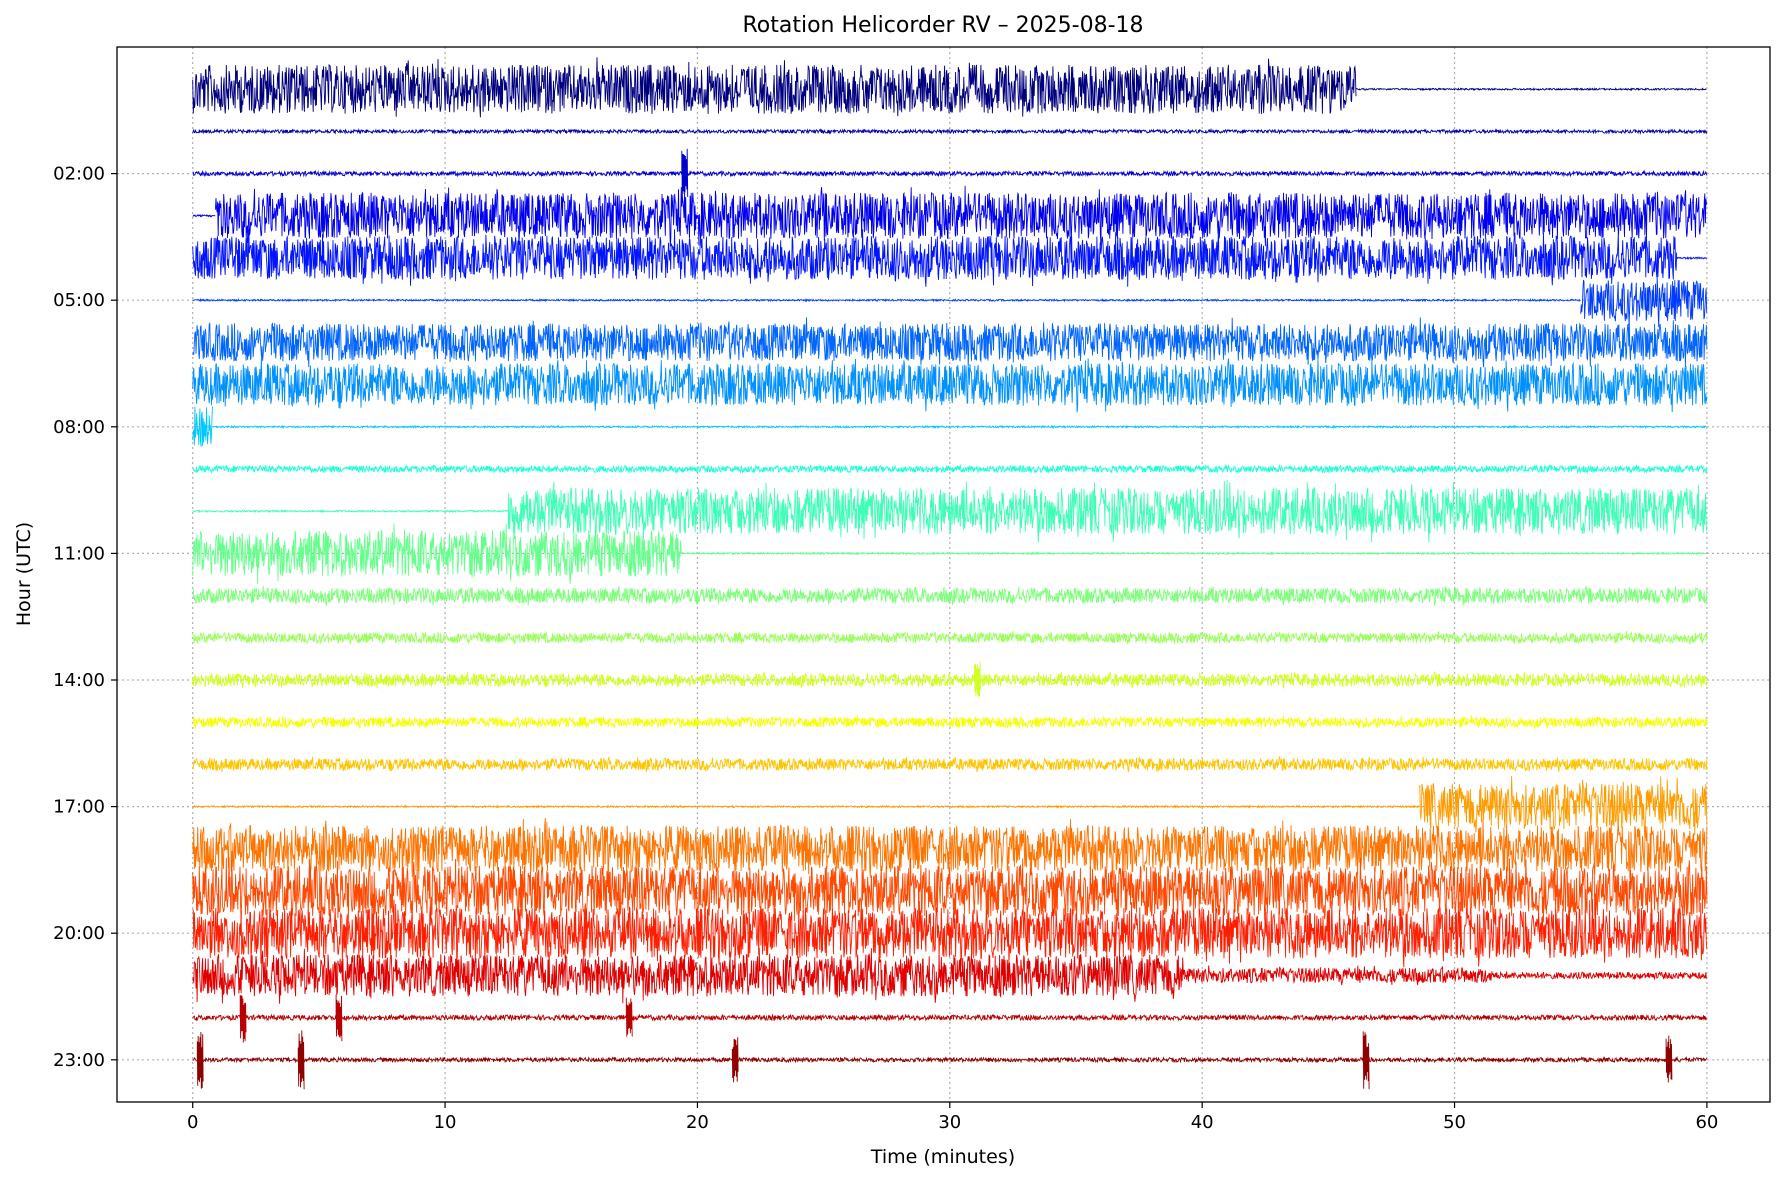 The image size is (1784, 1181). Describe the element at coordinates (79, 933) in the screenshot. I see `y-tick-label: 20:00` at that location.